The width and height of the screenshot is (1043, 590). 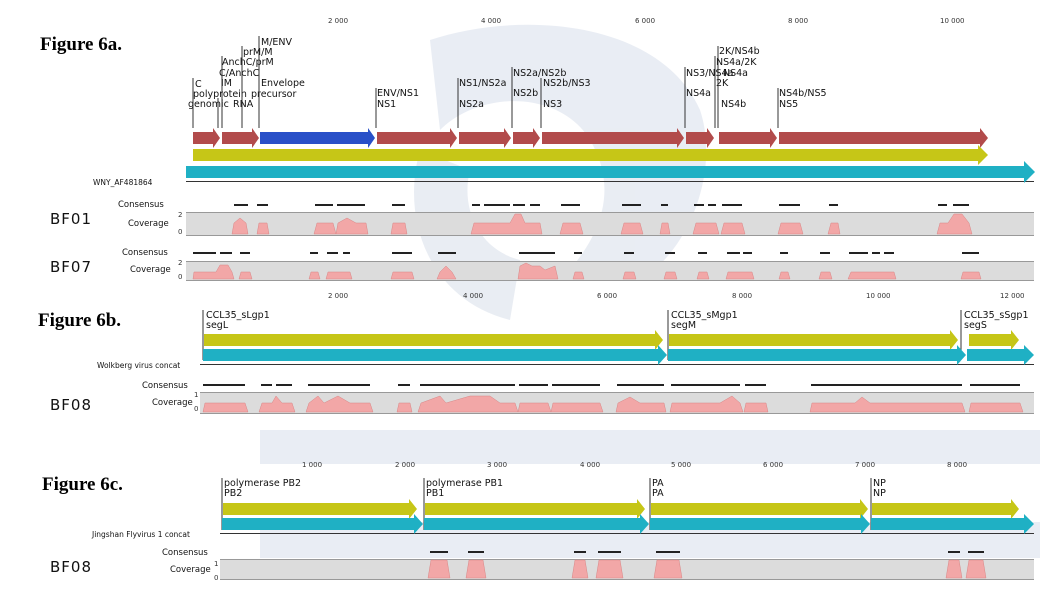 I want to click on feature-arrow-segl-cds, so click(x=433, y=340).